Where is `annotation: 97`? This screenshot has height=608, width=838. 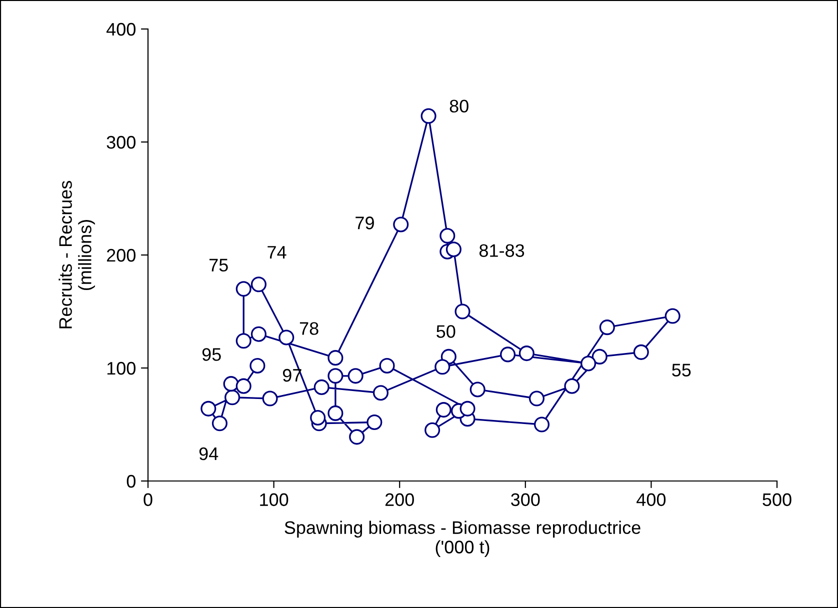
annotation: 97 is located at coordinates (292, 375).